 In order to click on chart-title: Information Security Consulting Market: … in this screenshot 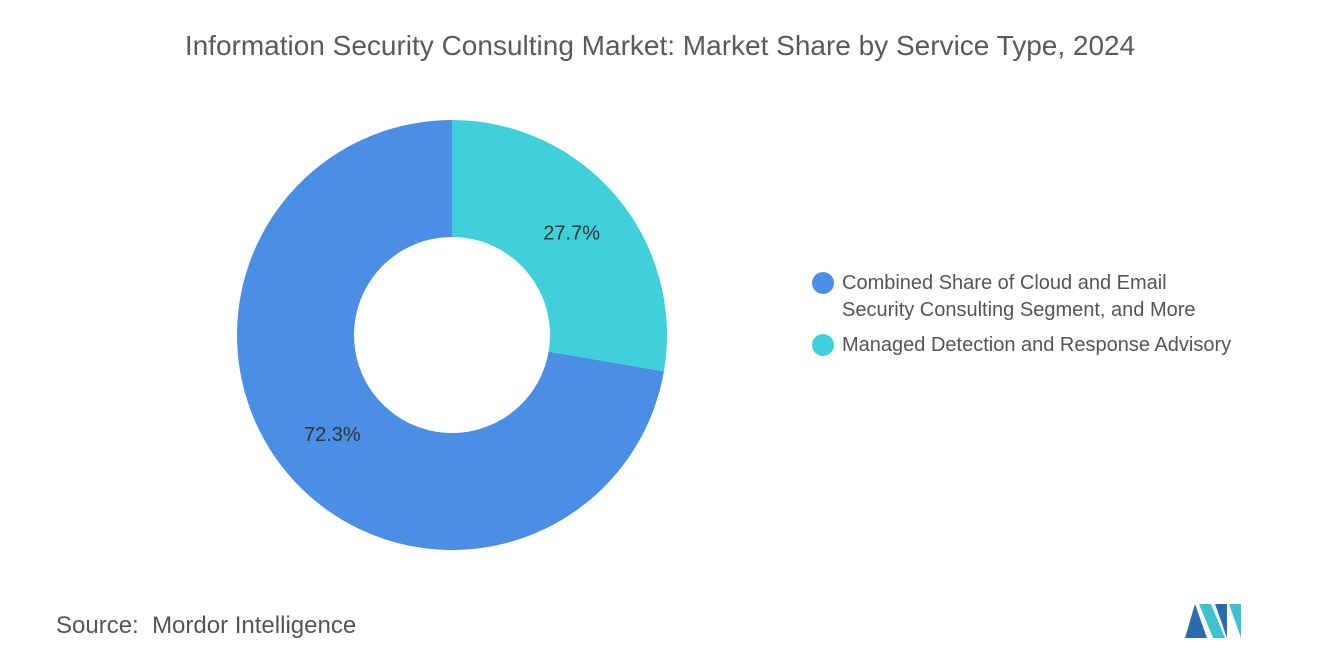, I will do `click(660, 45)`.